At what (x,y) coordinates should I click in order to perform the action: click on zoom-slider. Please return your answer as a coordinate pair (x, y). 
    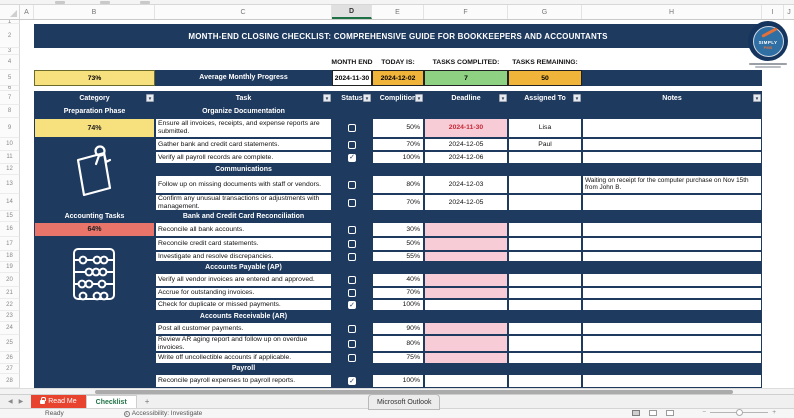
    Looking at the image, I should click on (739, 412).